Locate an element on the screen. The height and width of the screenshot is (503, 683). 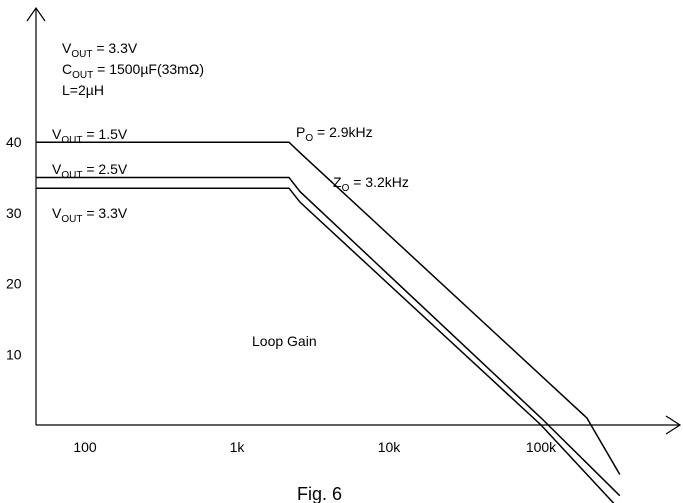
y-tick-label: 30 is located at coordinates (14, 213).